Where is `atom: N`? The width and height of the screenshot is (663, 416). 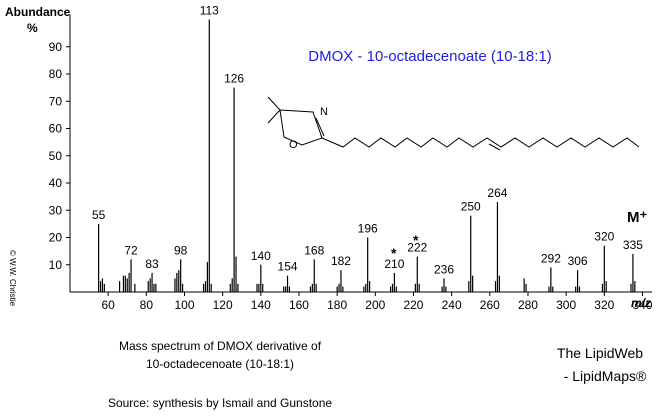 atom: N is located at coordinates (324, 112).